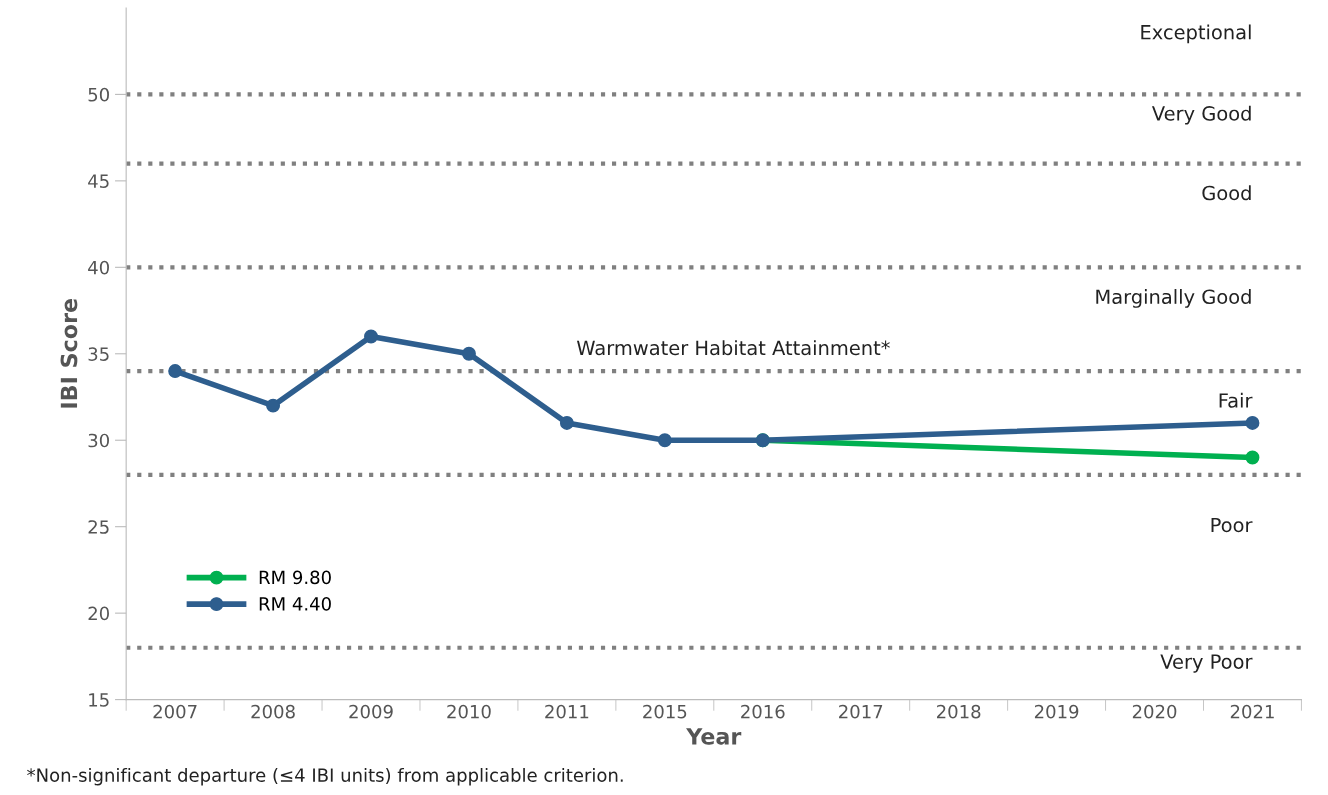  Describe the element at coordinates (959, 711) in the screenshot. I see `x-tick-label: 2018` at that location.